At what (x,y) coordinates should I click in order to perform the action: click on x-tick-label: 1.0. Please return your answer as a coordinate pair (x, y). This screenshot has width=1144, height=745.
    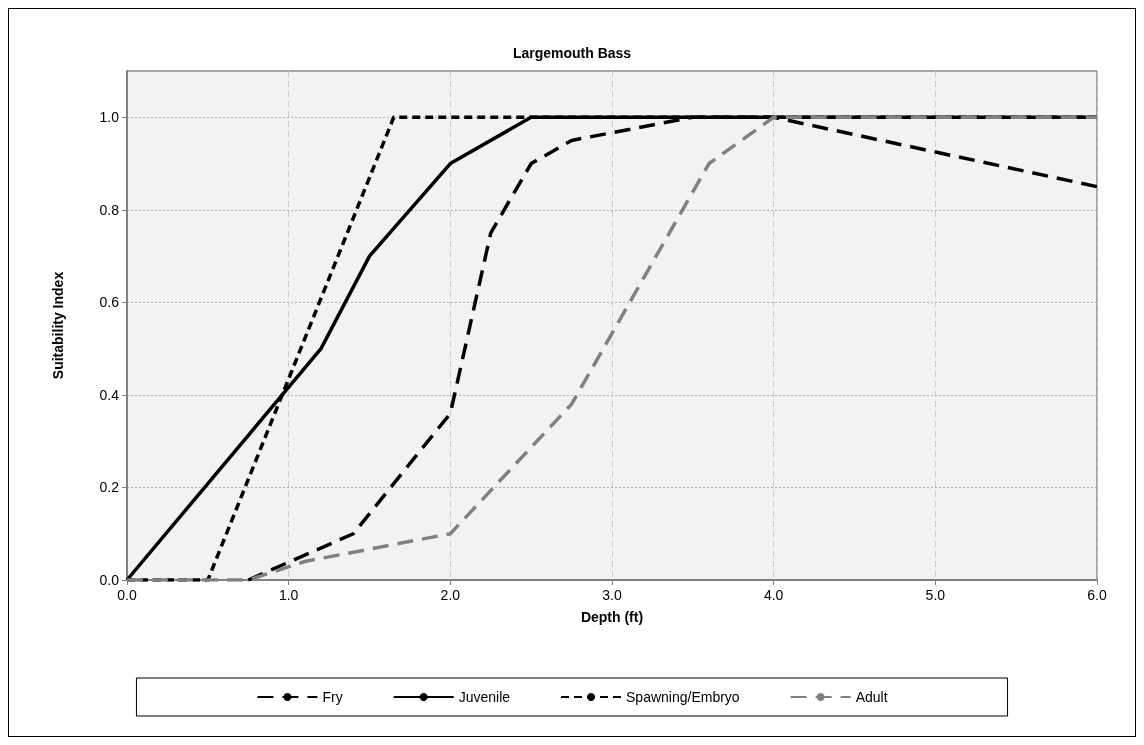
    Looking at the image, I should click on (288, 595).